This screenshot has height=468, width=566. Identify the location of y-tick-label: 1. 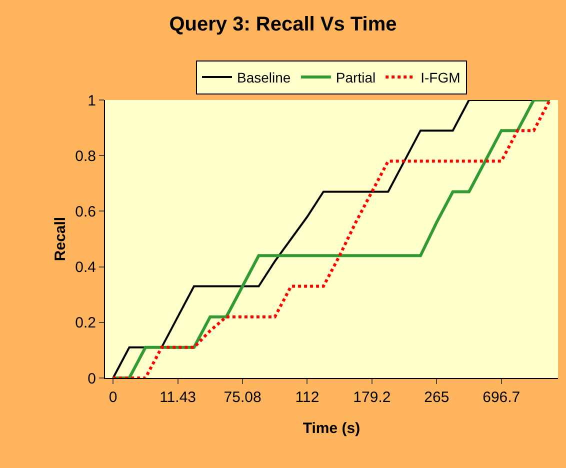
(92, 101).